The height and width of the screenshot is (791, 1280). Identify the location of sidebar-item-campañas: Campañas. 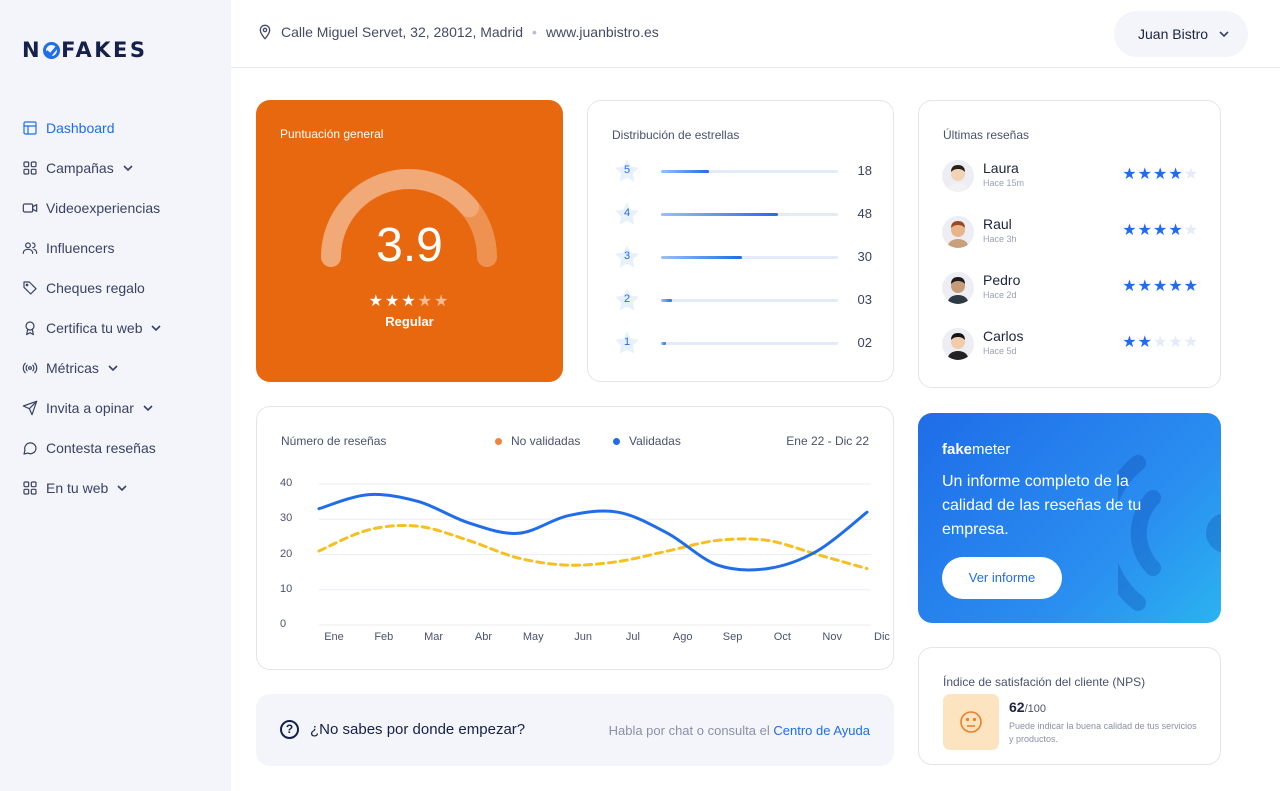
(122, 168).